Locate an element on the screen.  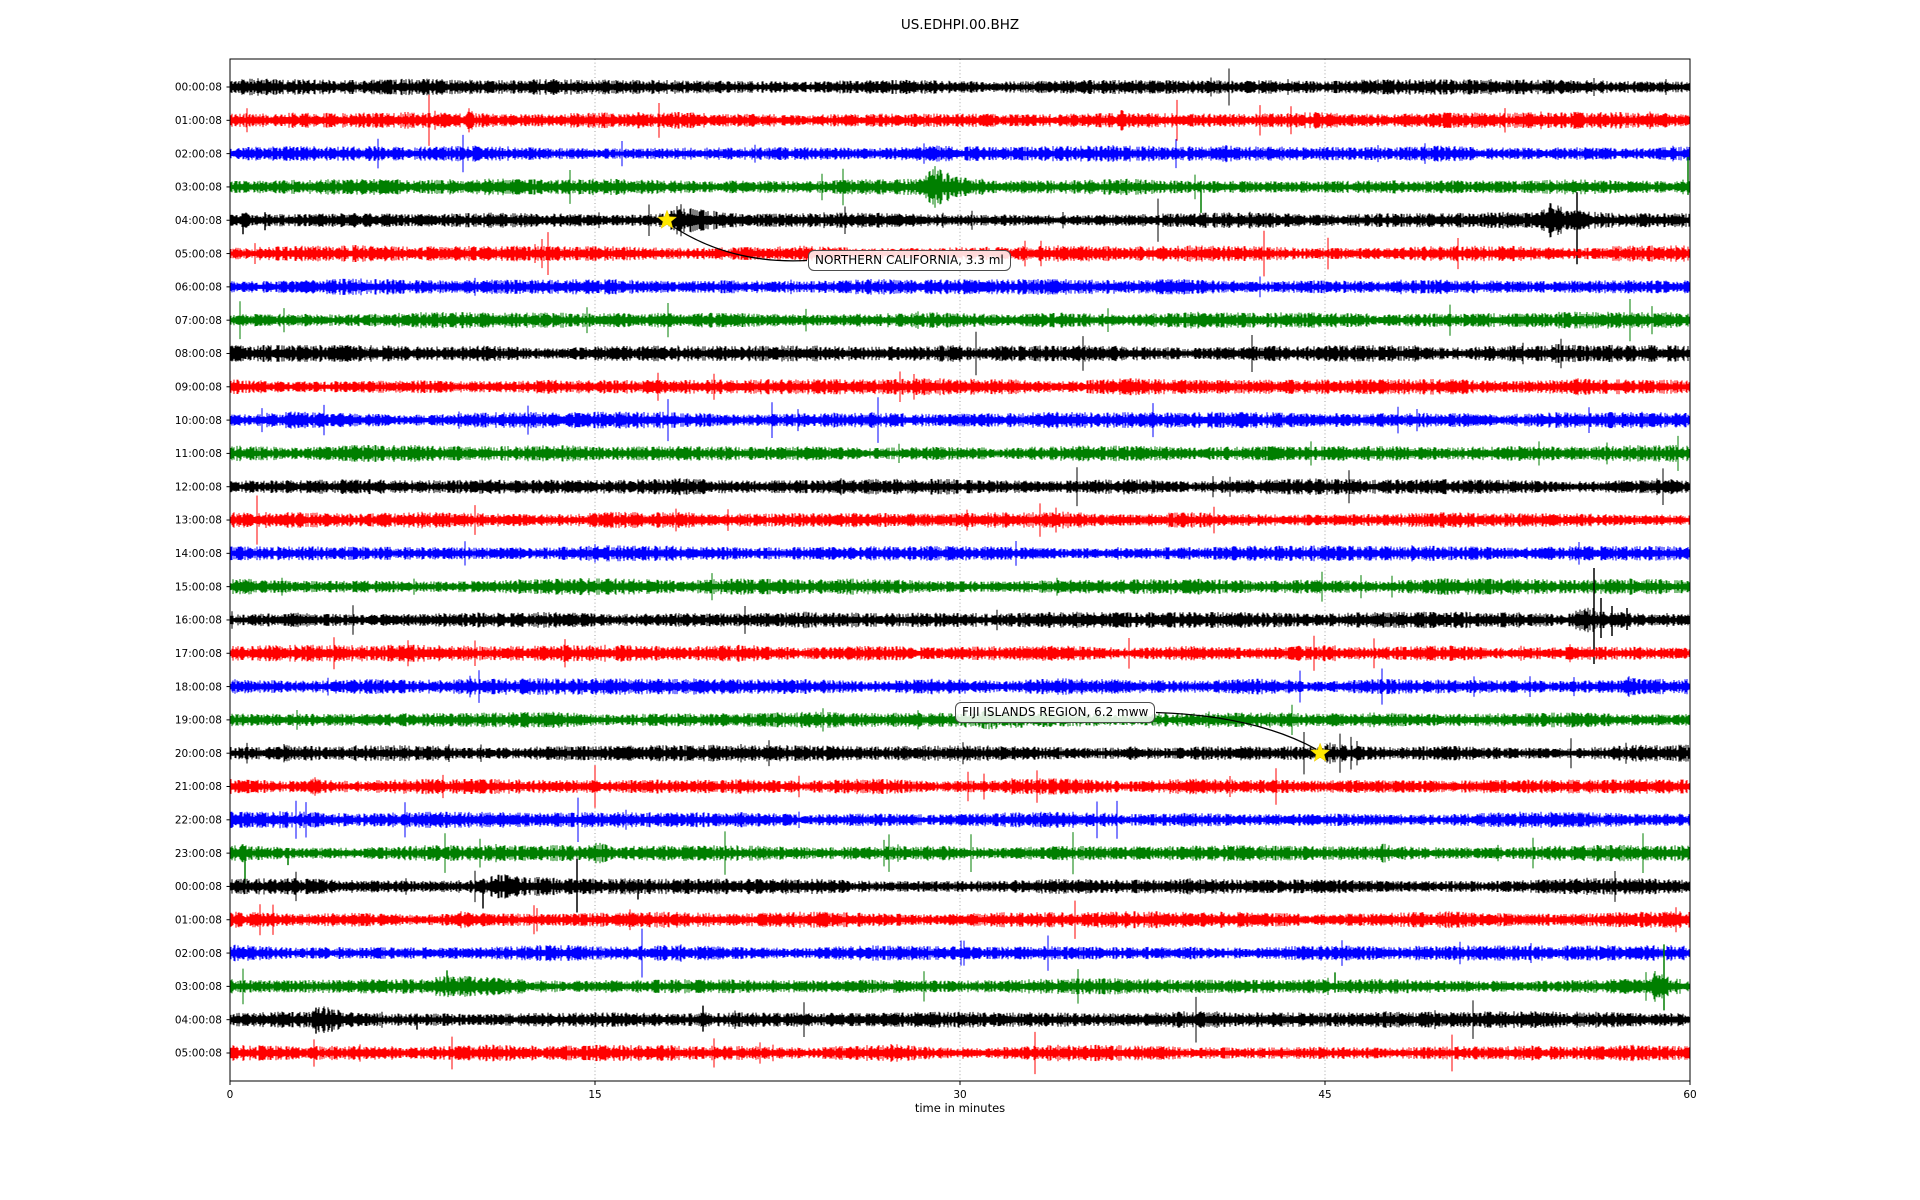
annotation-northern-california: NORTHERN CALIFORNIA, 3.3 ml is located at coordinates (909, 260).